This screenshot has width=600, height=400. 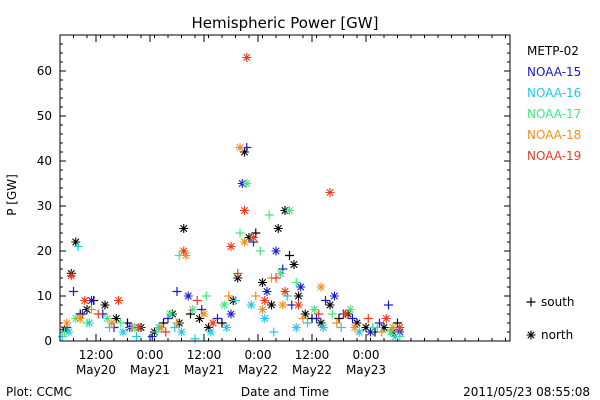 What do you see at coordinates (285, 392) in the screenshot?
I see `x-axis-label: Date and Time` at bounding box center [285, 392].